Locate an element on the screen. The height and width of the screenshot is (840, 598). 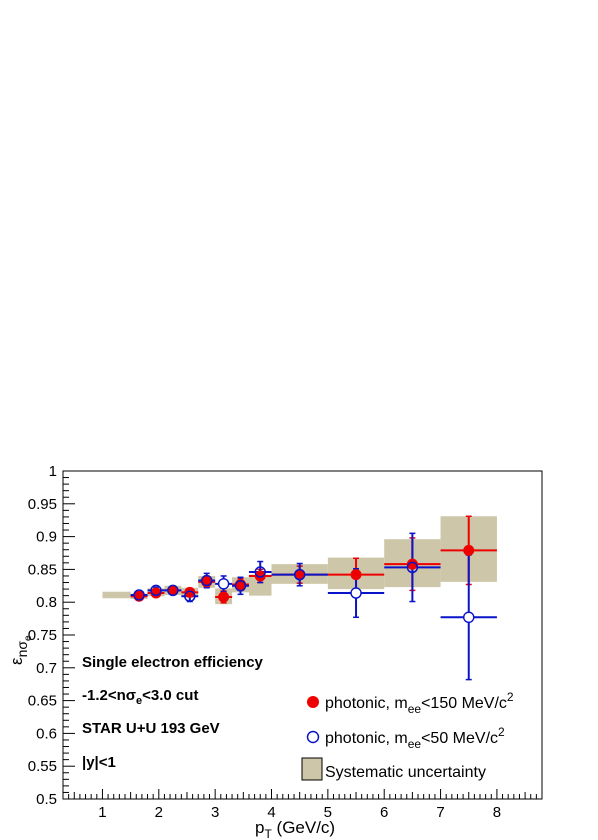
y-tick-label: 0.8 is located at coordinates (46, 602).